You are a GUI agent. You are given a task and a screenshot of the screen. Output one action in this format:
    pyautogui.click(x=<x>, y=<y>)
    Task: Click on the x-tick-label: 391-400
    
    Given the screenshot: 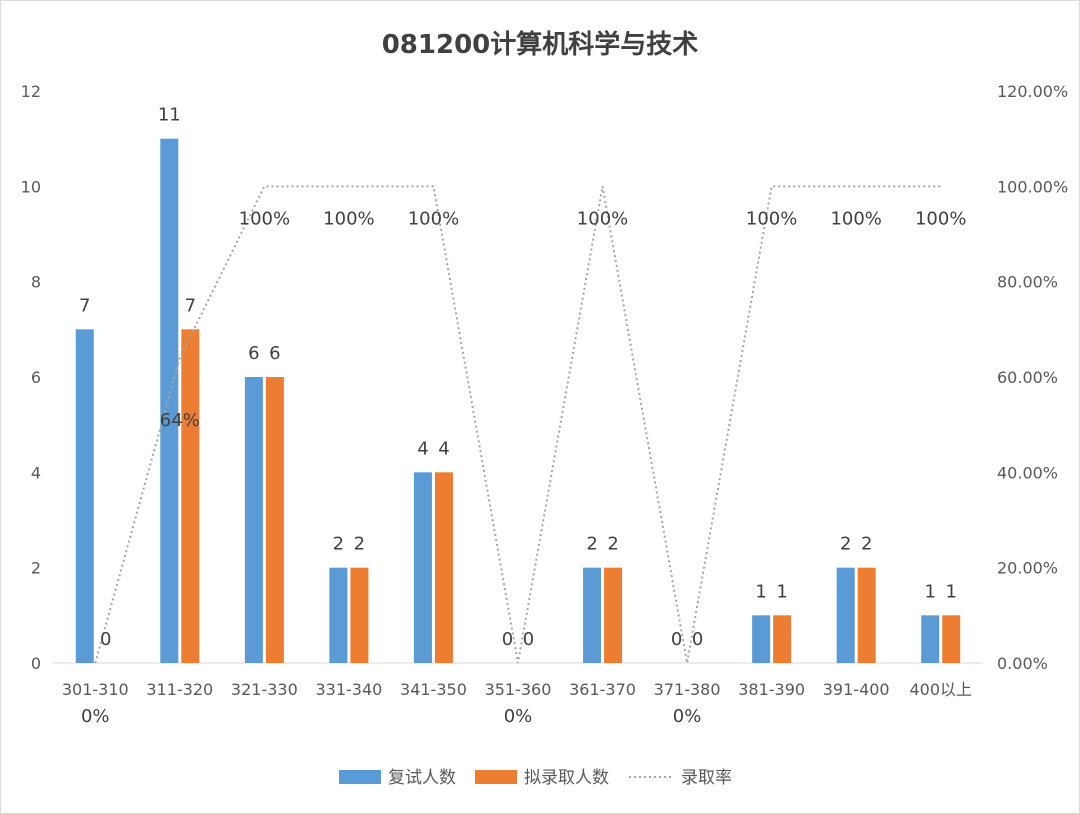 What is the action you would take?
    pyautogui.click(x=856, y=689)
    